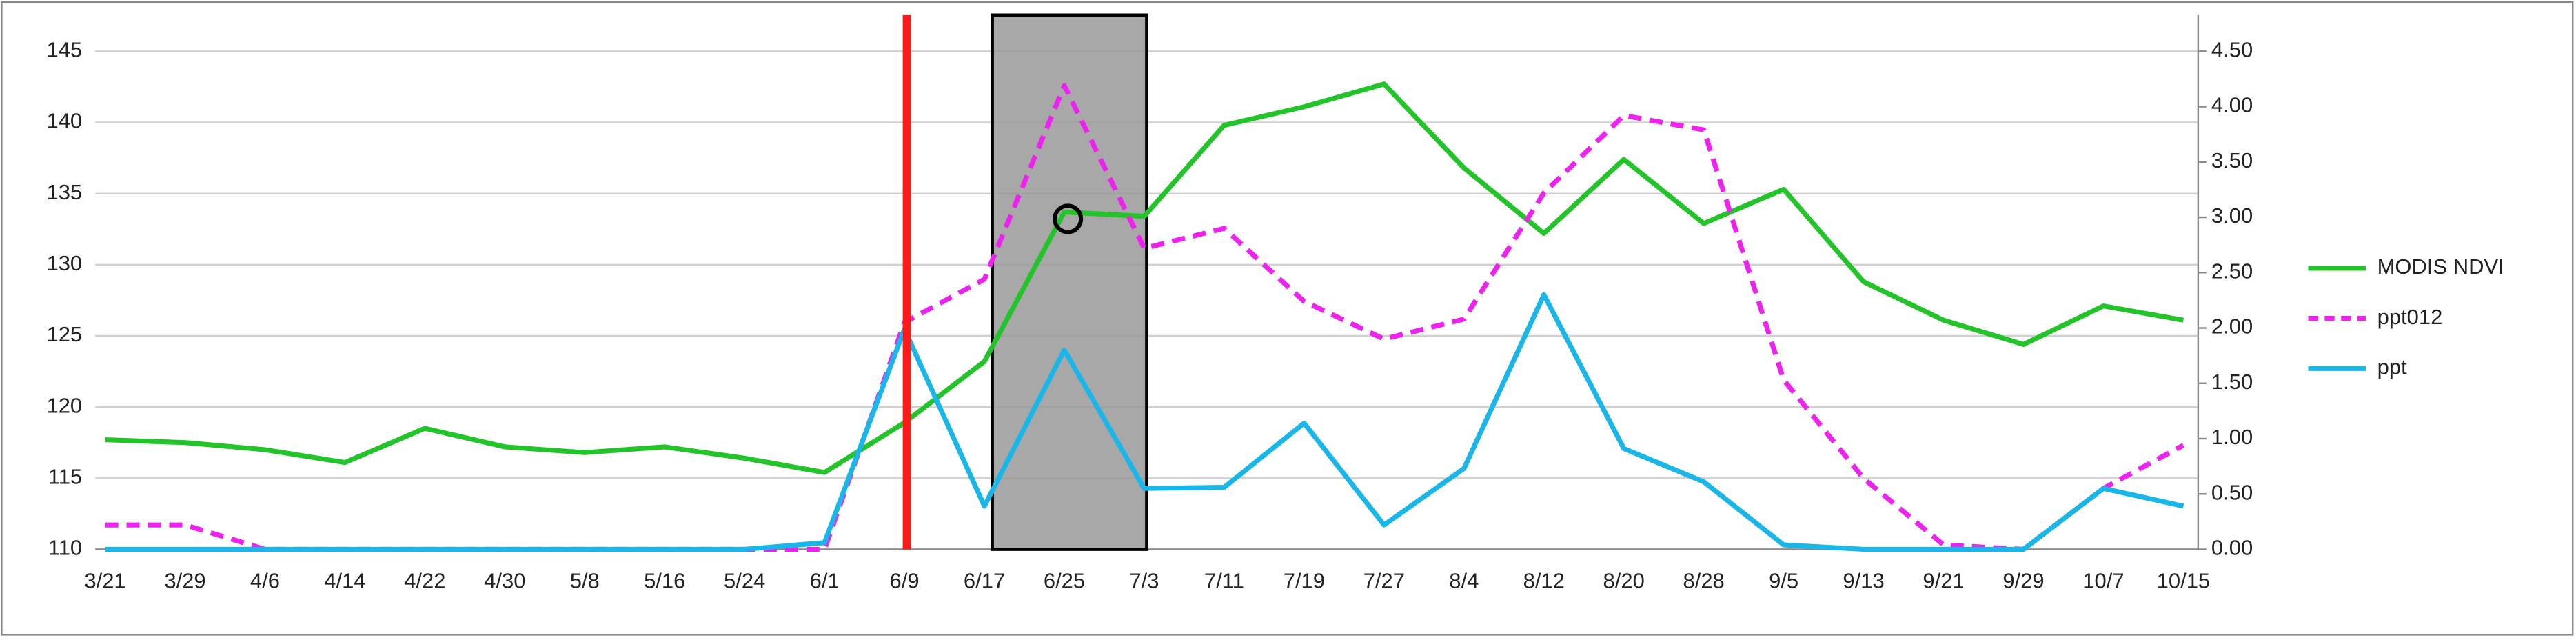 The width and height of the screenshot is (2576, 640). Describe the element at coordinates (1069, 282) in the screenshot. I see `highlight-box` at that location.